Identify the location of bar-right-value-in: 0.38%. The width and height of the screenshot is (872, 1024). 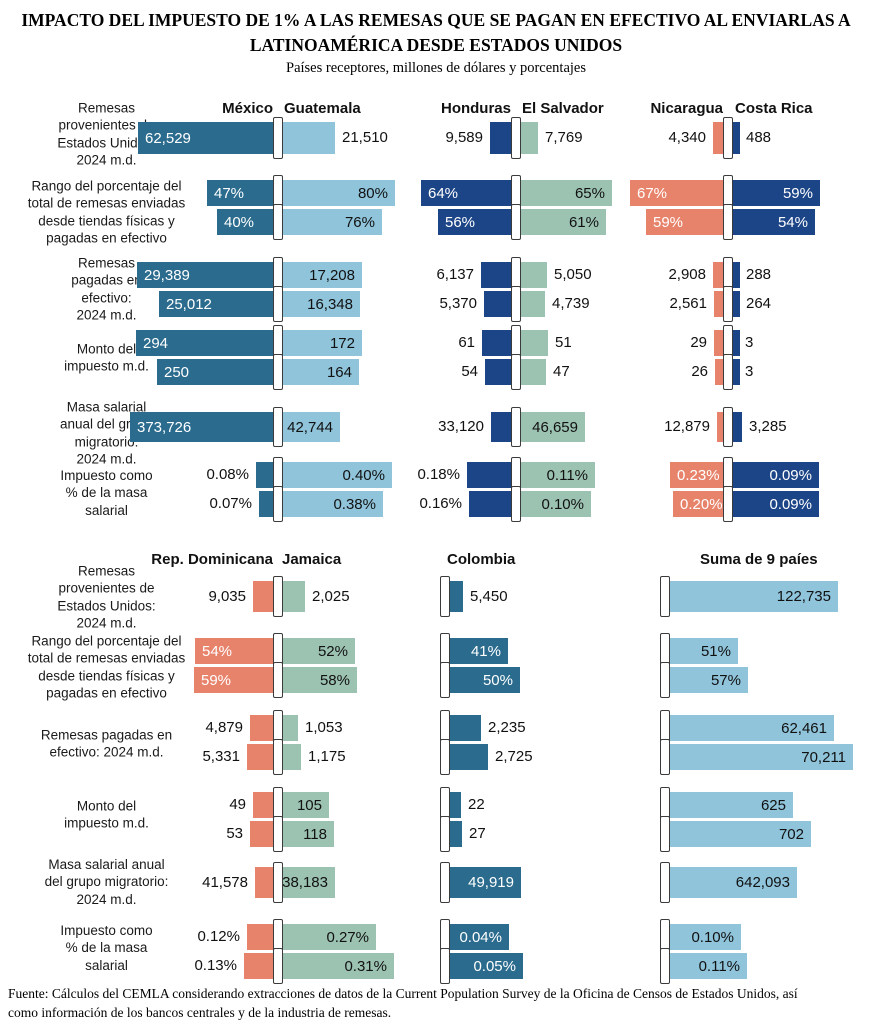
(333, 504).